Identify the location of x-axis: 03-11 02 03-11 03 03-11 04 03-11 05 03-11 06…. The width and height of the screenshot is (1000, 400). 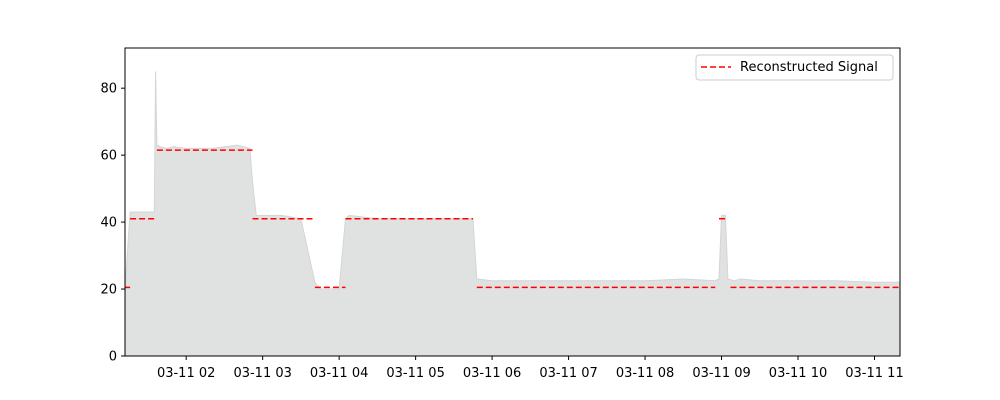
(530, 368).